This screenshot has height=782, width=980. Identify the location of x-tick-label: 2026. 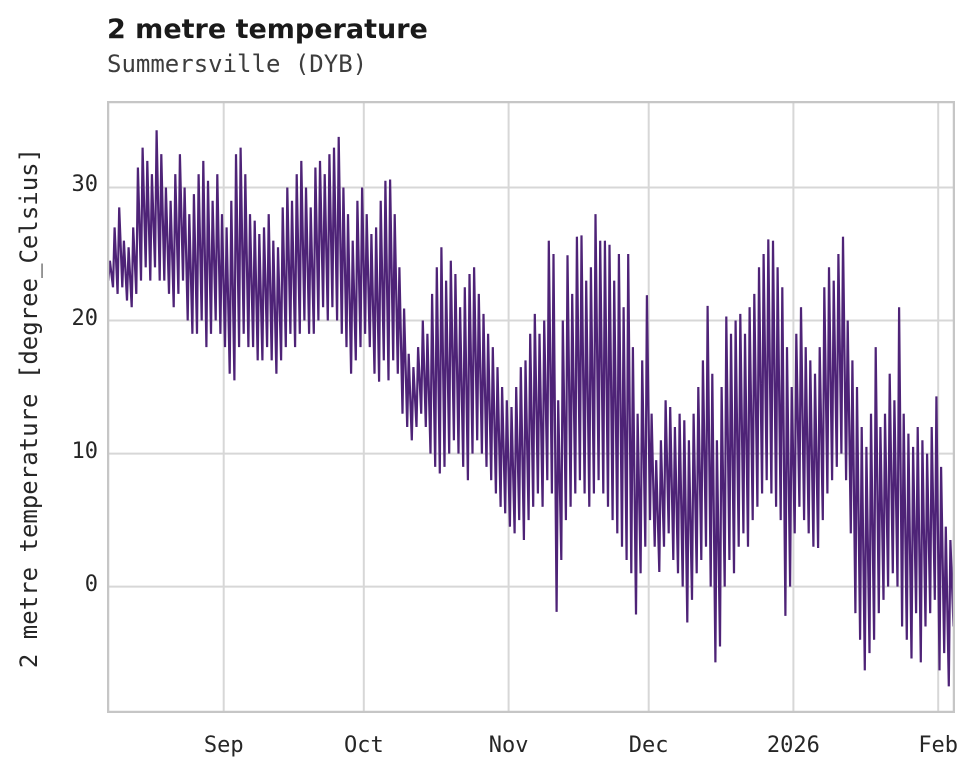
(793, 745).